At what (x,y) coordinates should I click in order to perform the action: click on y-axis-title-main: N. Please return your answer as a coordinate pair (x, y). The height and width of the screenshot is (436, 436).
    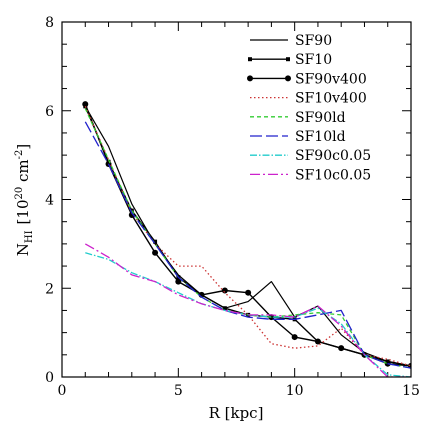
    Looking at the image, I should click on (23, 249).